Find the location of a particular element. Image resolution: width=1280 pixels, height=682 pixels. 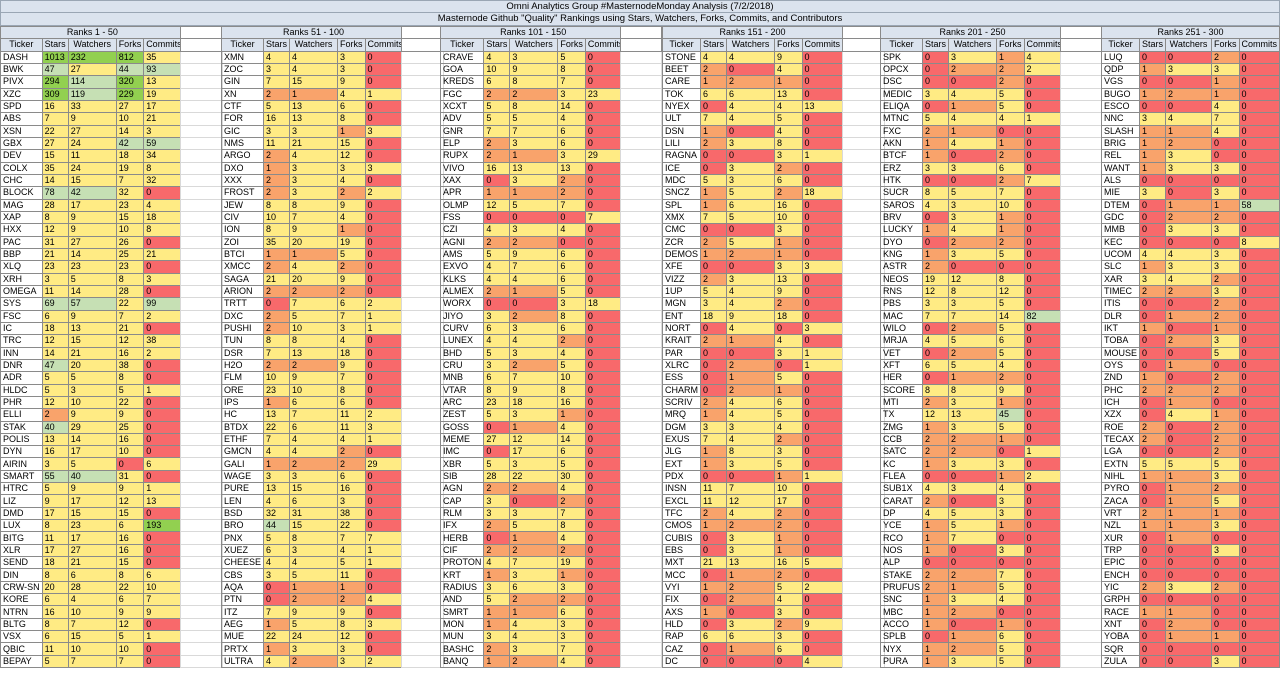

ticker-cell: DGM is located at coordinates (681, 427).